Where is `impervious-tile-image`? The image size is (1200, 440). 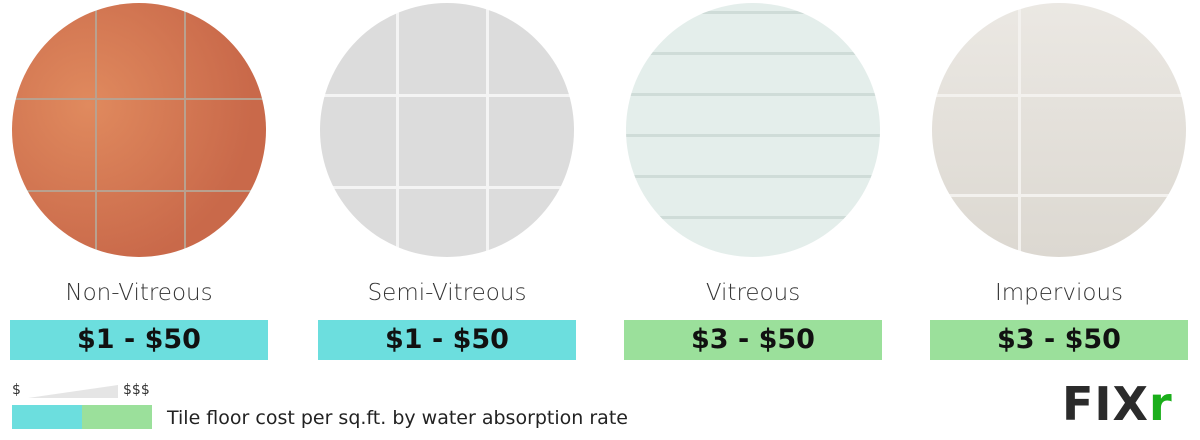
impervious-tile-image is located at coordinates (1059, 130).